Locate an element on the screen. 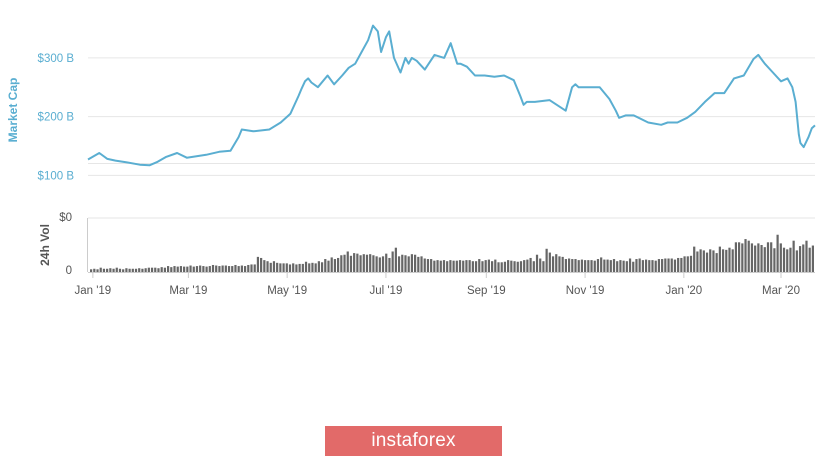  x-tick-label: May '19 is located at coordinates (287, 291).